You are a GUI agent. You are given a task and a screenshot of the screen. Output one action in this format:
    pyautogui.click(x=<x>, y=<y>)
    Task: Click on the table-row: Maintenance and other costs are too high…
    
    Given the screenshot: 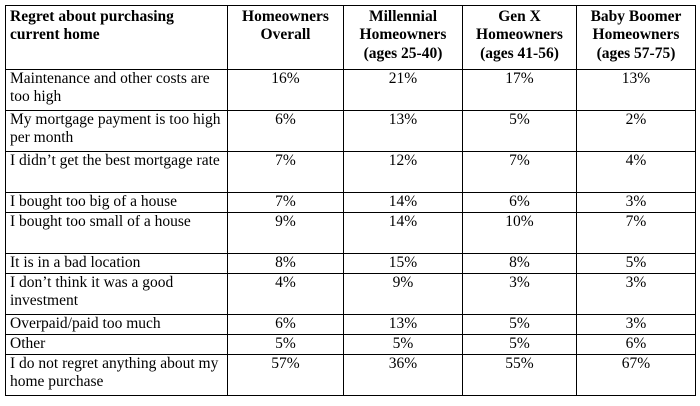 What is the action you would take?
    pyautogui.click(x=350, y=90)
    